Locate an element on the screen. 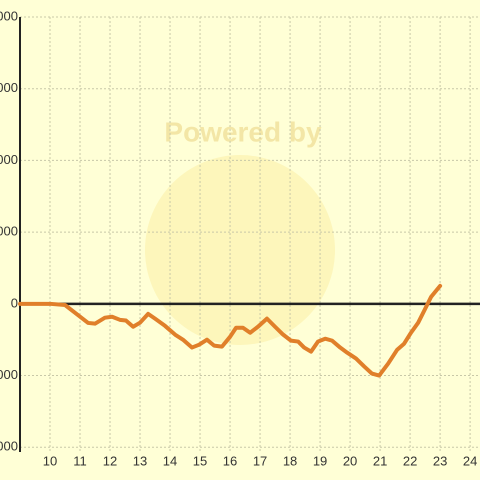  x-tick-label: 16 is located at coordinates (230, 460).